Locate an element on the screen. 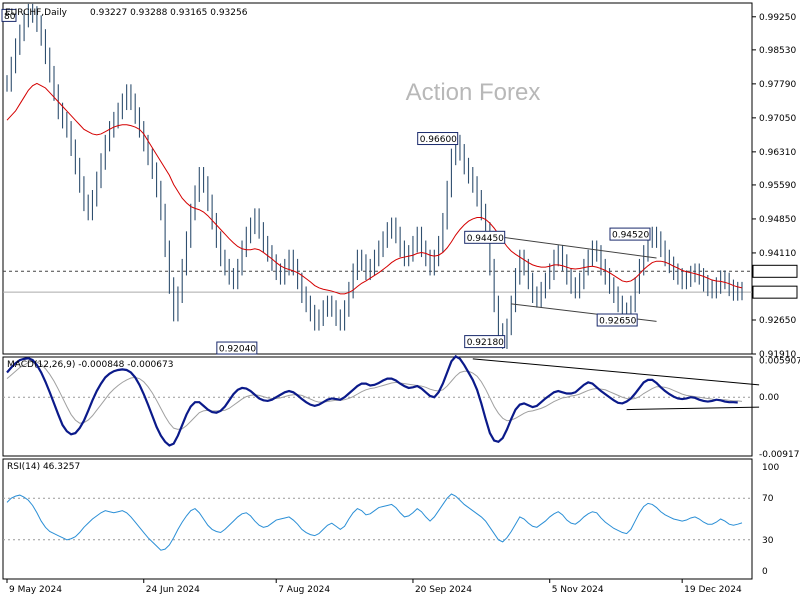  x-axis-tick-label: 9 May 2024 is located at coordinates (35, 590).